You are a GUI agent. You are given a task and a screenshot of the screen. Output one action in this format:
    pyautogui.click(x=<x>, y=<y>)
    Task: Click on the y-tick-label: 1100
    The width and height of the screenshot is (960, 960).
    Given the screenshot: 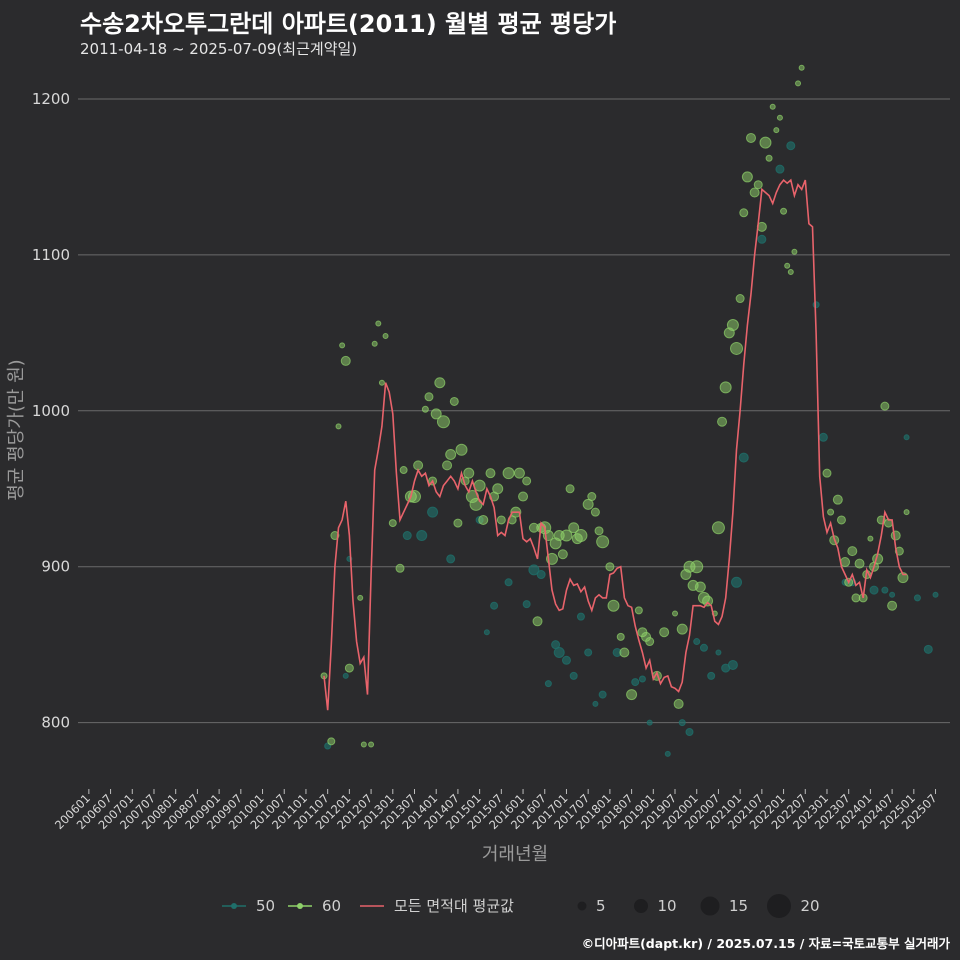 What is the action you would take?
    pyautogui.click(x=51, y=255)
    